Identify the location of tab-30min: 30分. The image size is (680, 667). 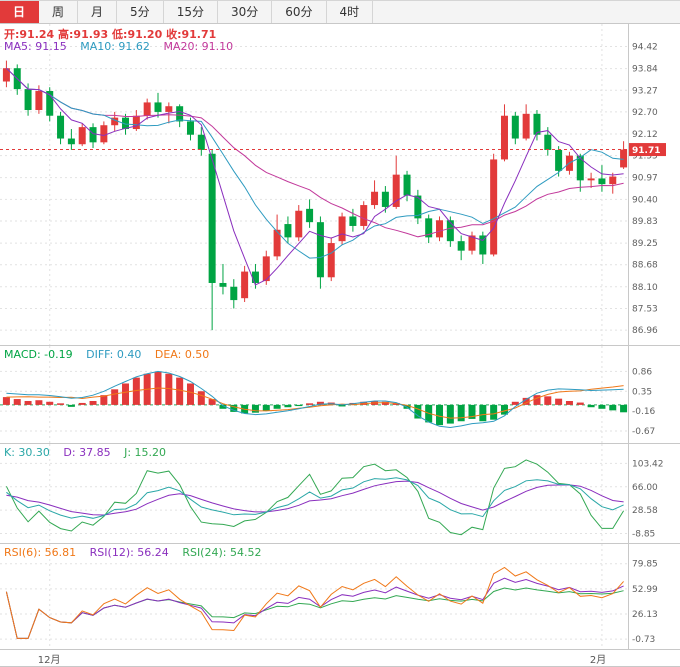
(245, 12).